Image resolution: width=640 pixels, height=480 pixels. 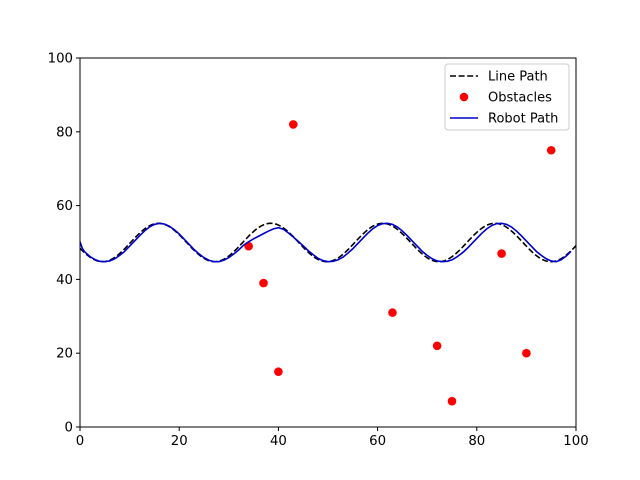 I want to click on x-tick-label: 40, so click(x=278, y=441).